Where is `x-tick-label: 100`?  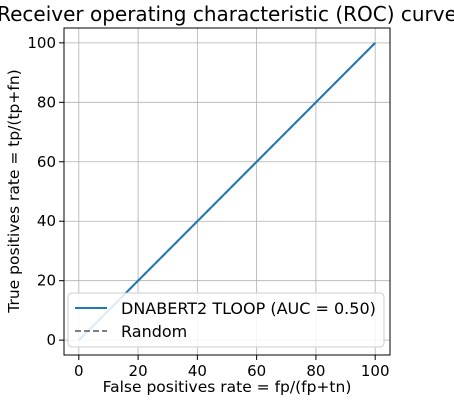
x-tick-label: 100 is located at coordinates (375, 371).